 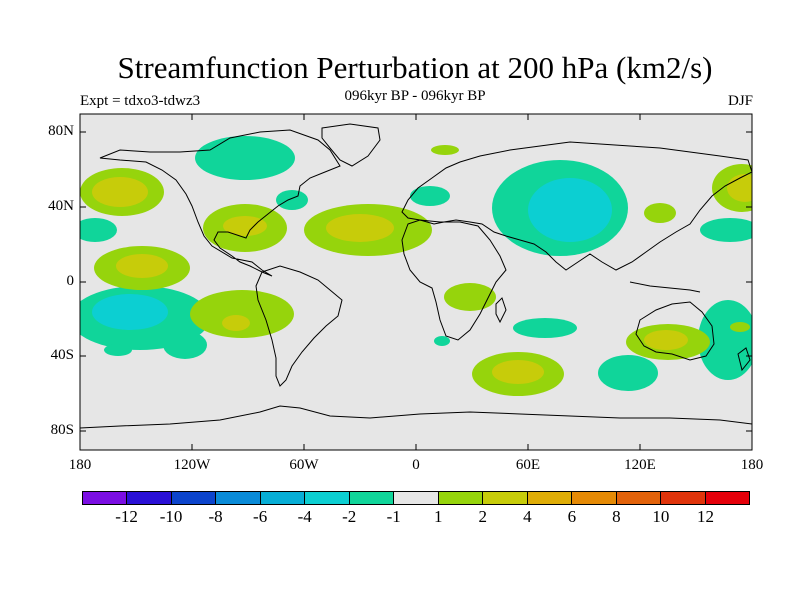 I want to click on contour-pos-n-atlantic-core, so click(x=360, y=228).